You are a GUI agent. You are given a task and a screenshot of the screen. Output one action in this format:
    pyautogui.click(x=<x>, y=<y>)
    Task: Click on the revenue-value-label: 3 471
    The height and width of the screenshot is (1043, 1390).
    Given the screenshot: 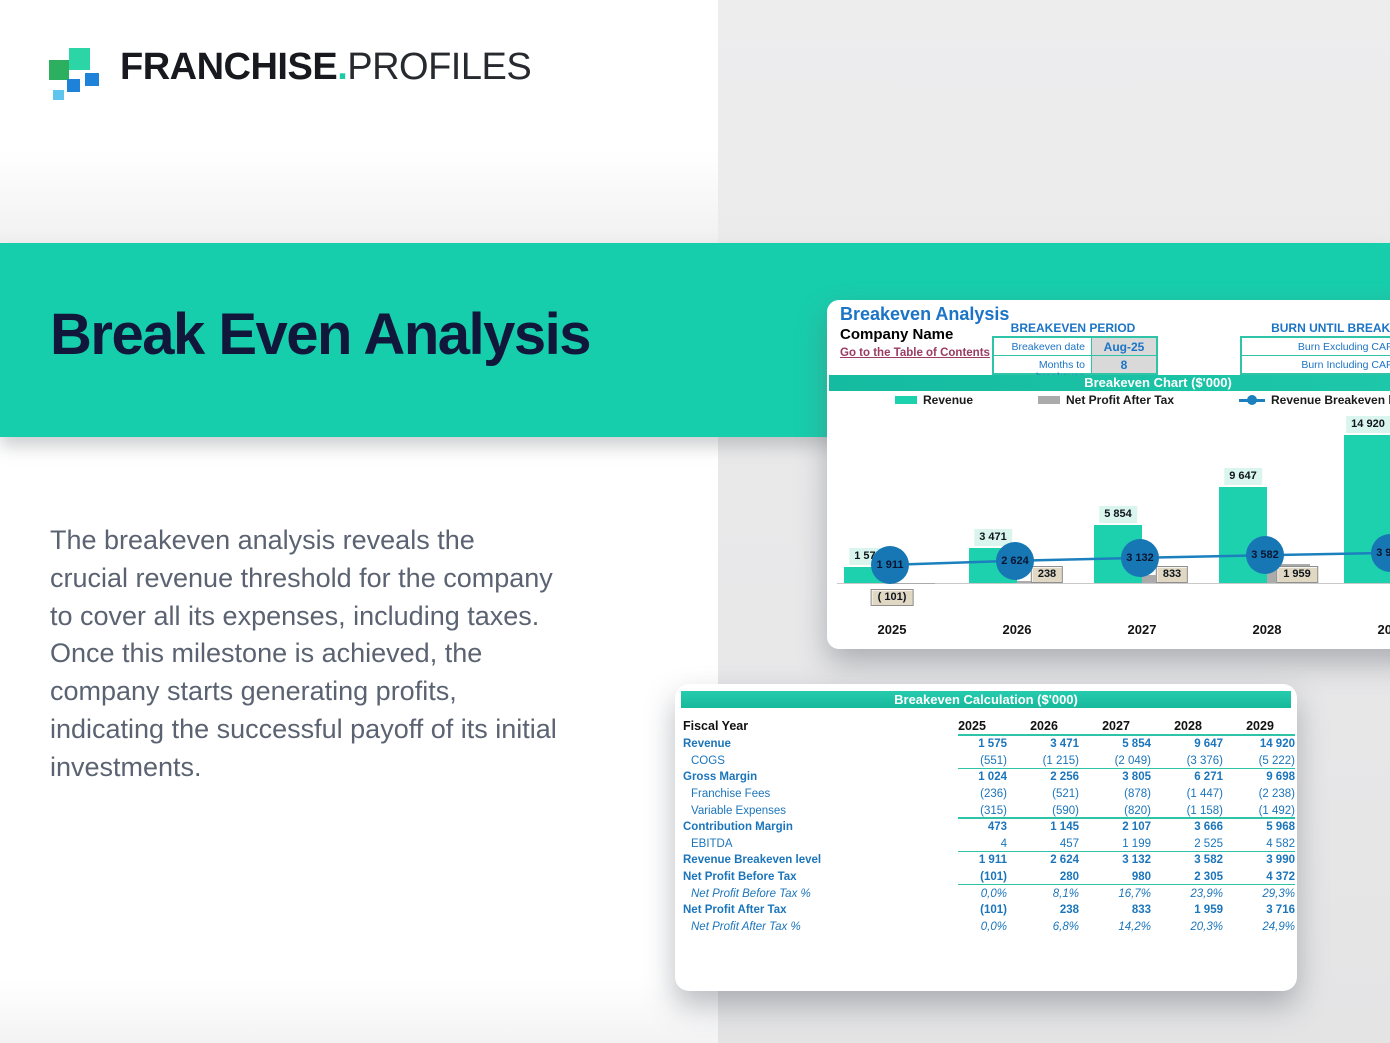 What is the action you would take?
    pyautogui.click(x=993, y=538)
    